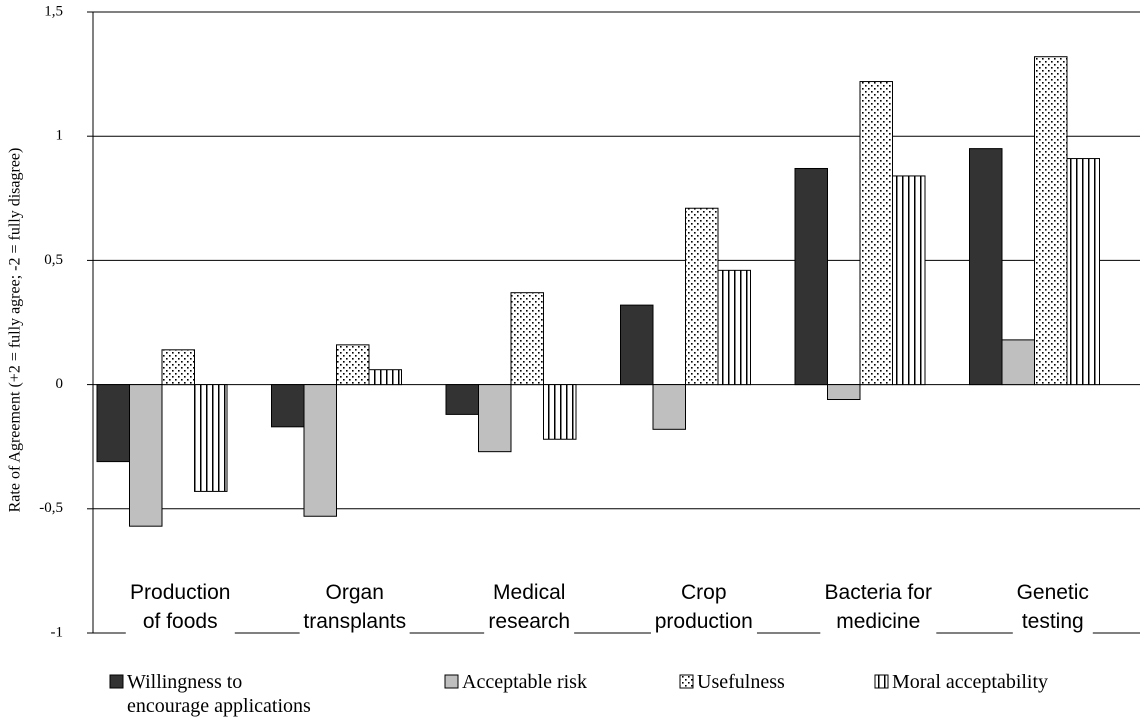  What do you see at coordinates (53, 11) in the screenshot?
I see `y-tick-label: 1,5` at bounding box center [53, 11].